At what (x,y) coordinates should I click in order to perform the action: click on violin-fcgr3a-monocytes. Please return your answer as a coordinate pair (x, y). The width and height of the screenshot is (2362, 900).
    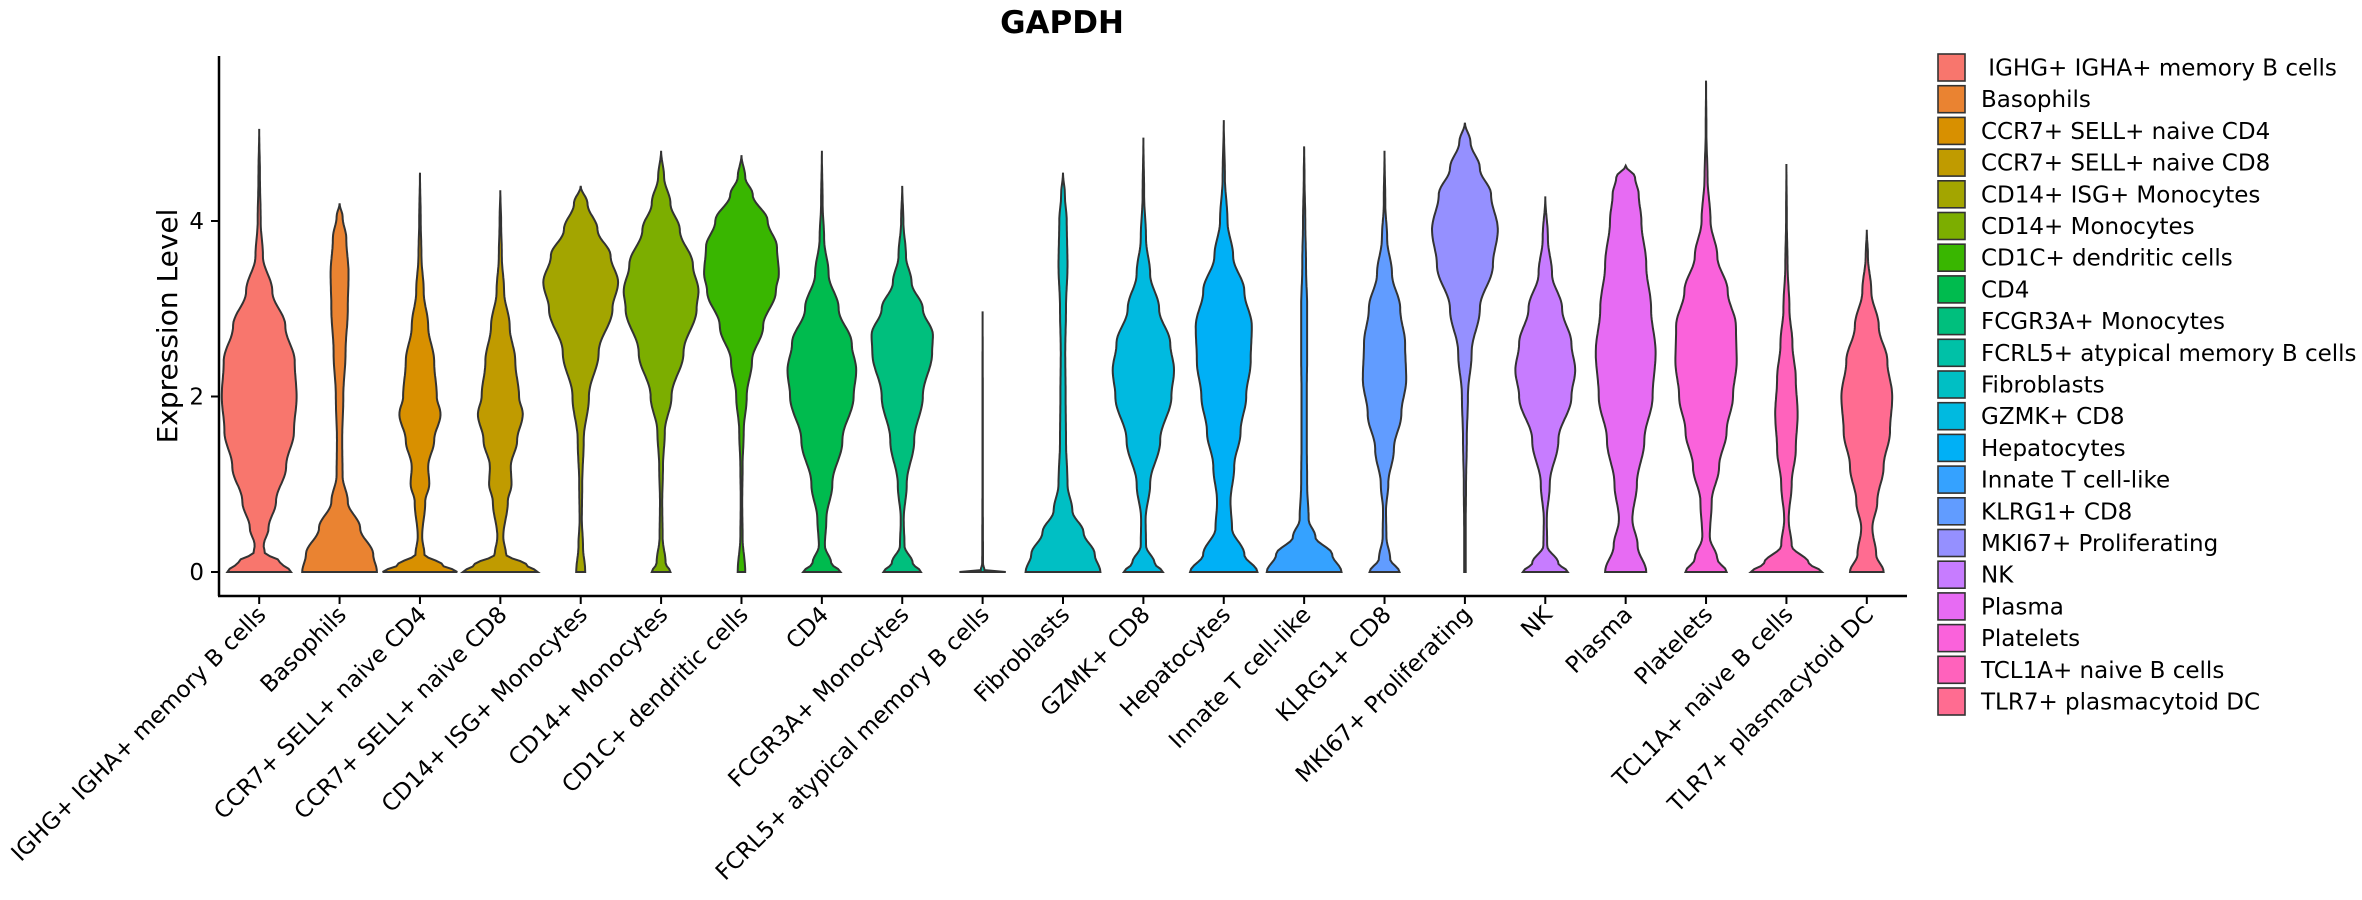
    Looking at the image, I should click on (902, 379).